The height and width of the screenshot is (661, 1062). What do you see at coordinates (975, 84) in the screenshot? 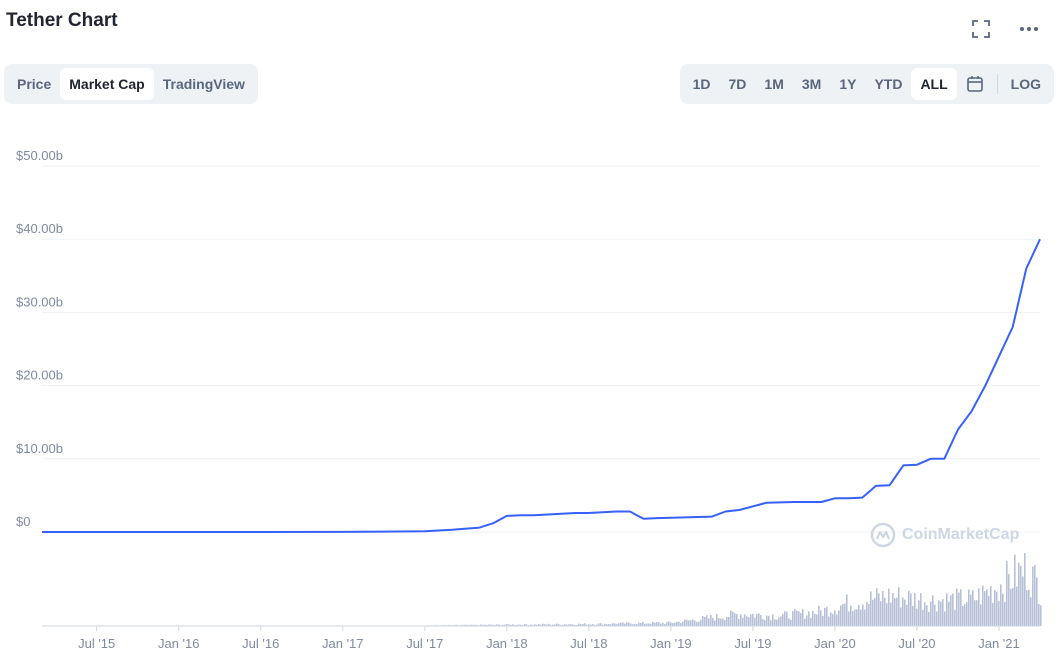
I see `calendar-icon` at bounding box center [975, 84].